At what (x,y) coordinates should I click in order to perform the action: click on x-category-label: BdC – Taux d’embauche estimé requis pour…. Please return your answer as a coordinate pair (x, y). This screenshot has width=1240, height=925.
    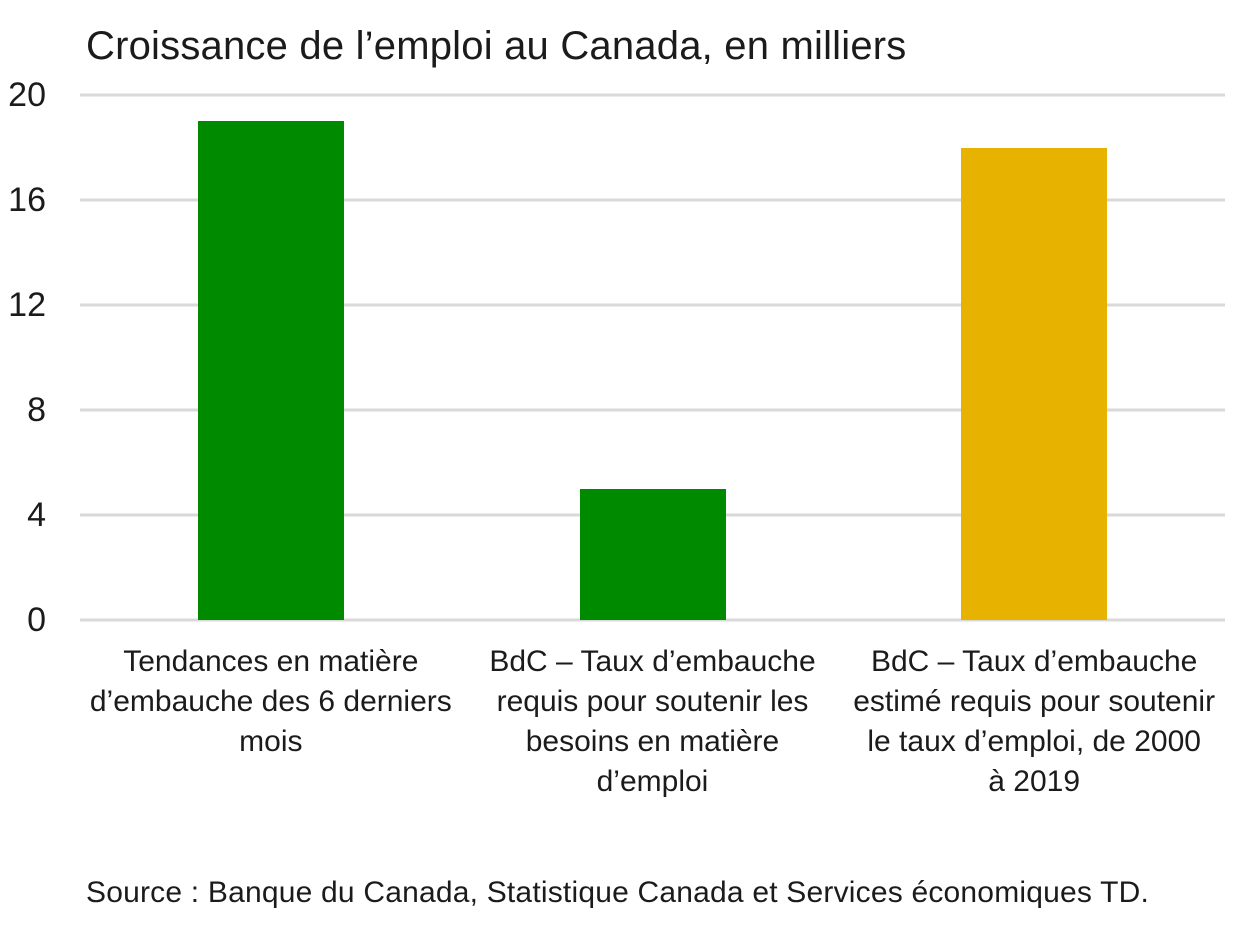
    Looking at the image, I should click on (1034, 721).